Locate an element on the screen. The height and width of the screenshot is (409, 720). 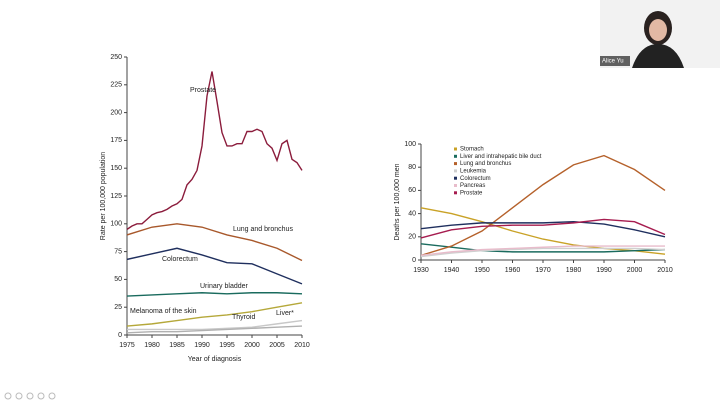
x-tick-label: 1930 is located at coordinates (421, 270).